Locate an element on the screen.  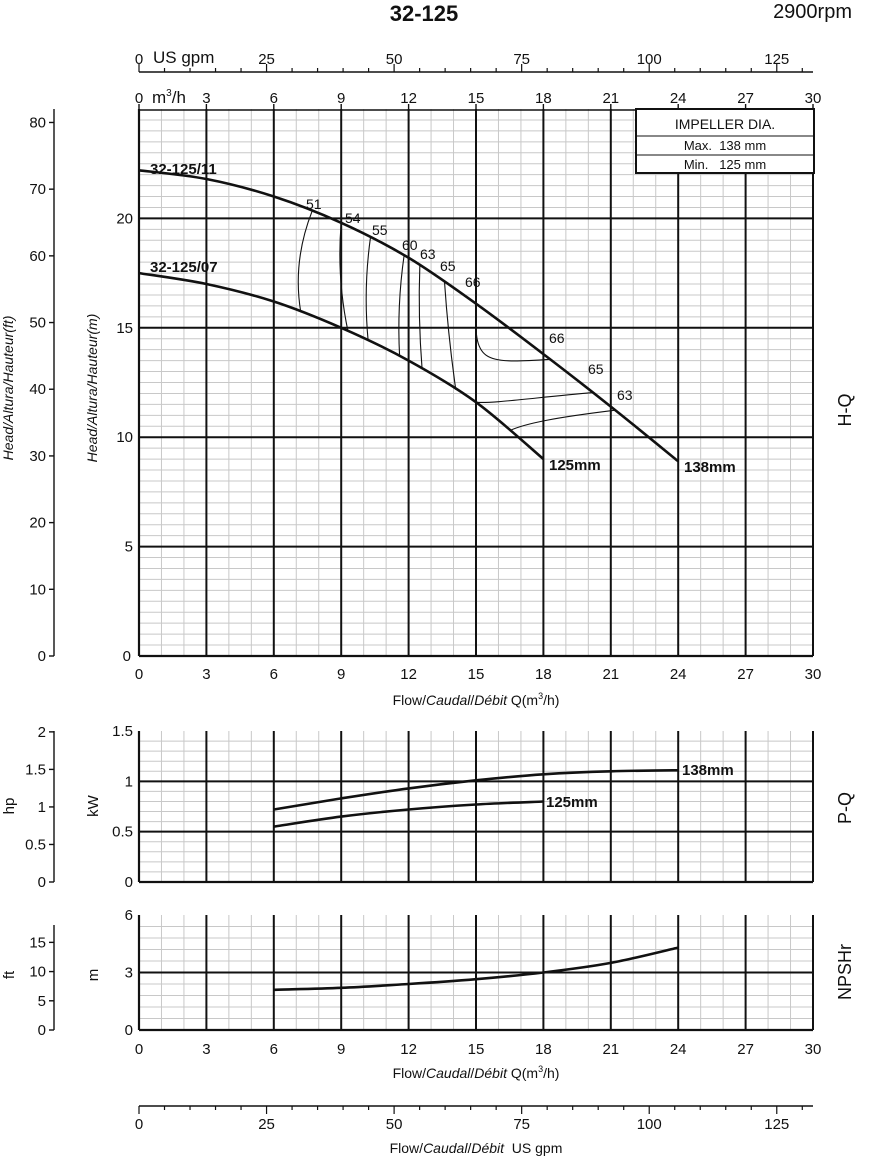
q-lower-tick-label: 9 is located at coordinates (341, 1049).